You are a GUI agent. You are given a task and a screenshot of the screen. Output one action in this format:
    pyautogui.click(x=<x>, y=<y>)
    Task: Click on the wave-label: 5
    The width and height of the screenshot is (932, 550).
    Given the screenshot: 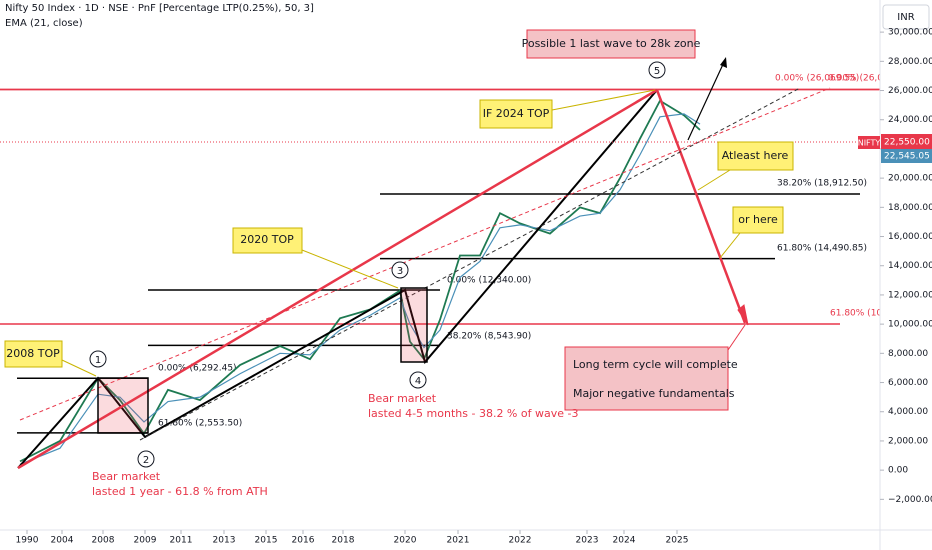 What is the action you would take?
    pyautogui.click(x=657, y=71)
    